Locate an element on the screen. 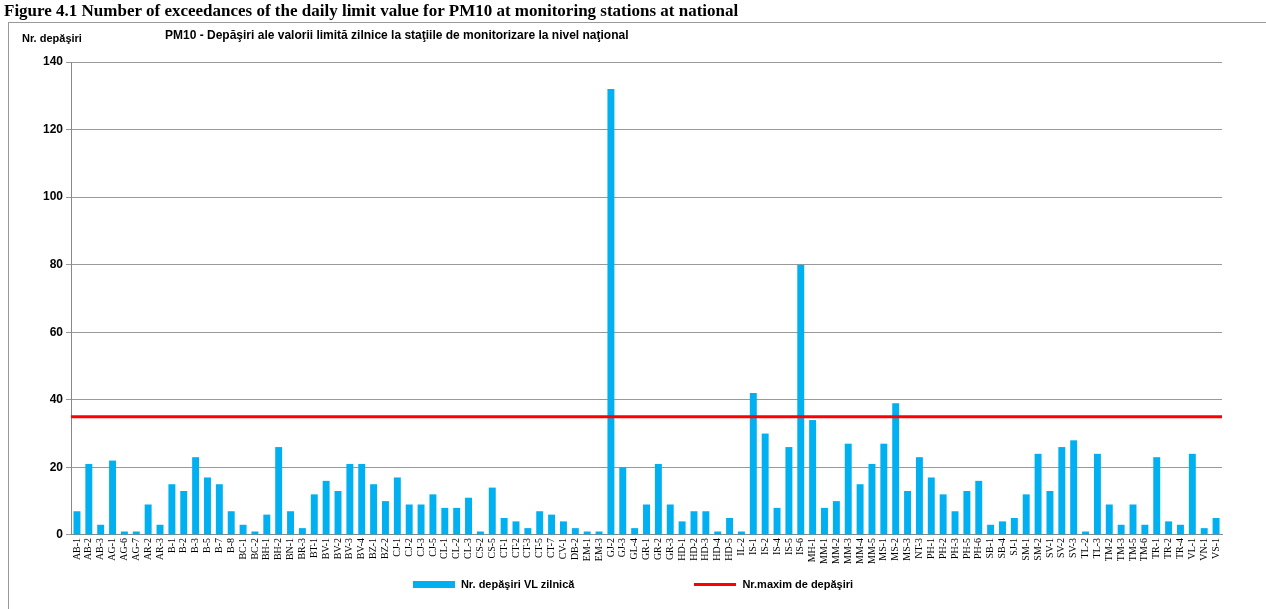 This screenshot has width=1266, height=609. x-tick-label: CT-1 is located at coordinates (503, 548).